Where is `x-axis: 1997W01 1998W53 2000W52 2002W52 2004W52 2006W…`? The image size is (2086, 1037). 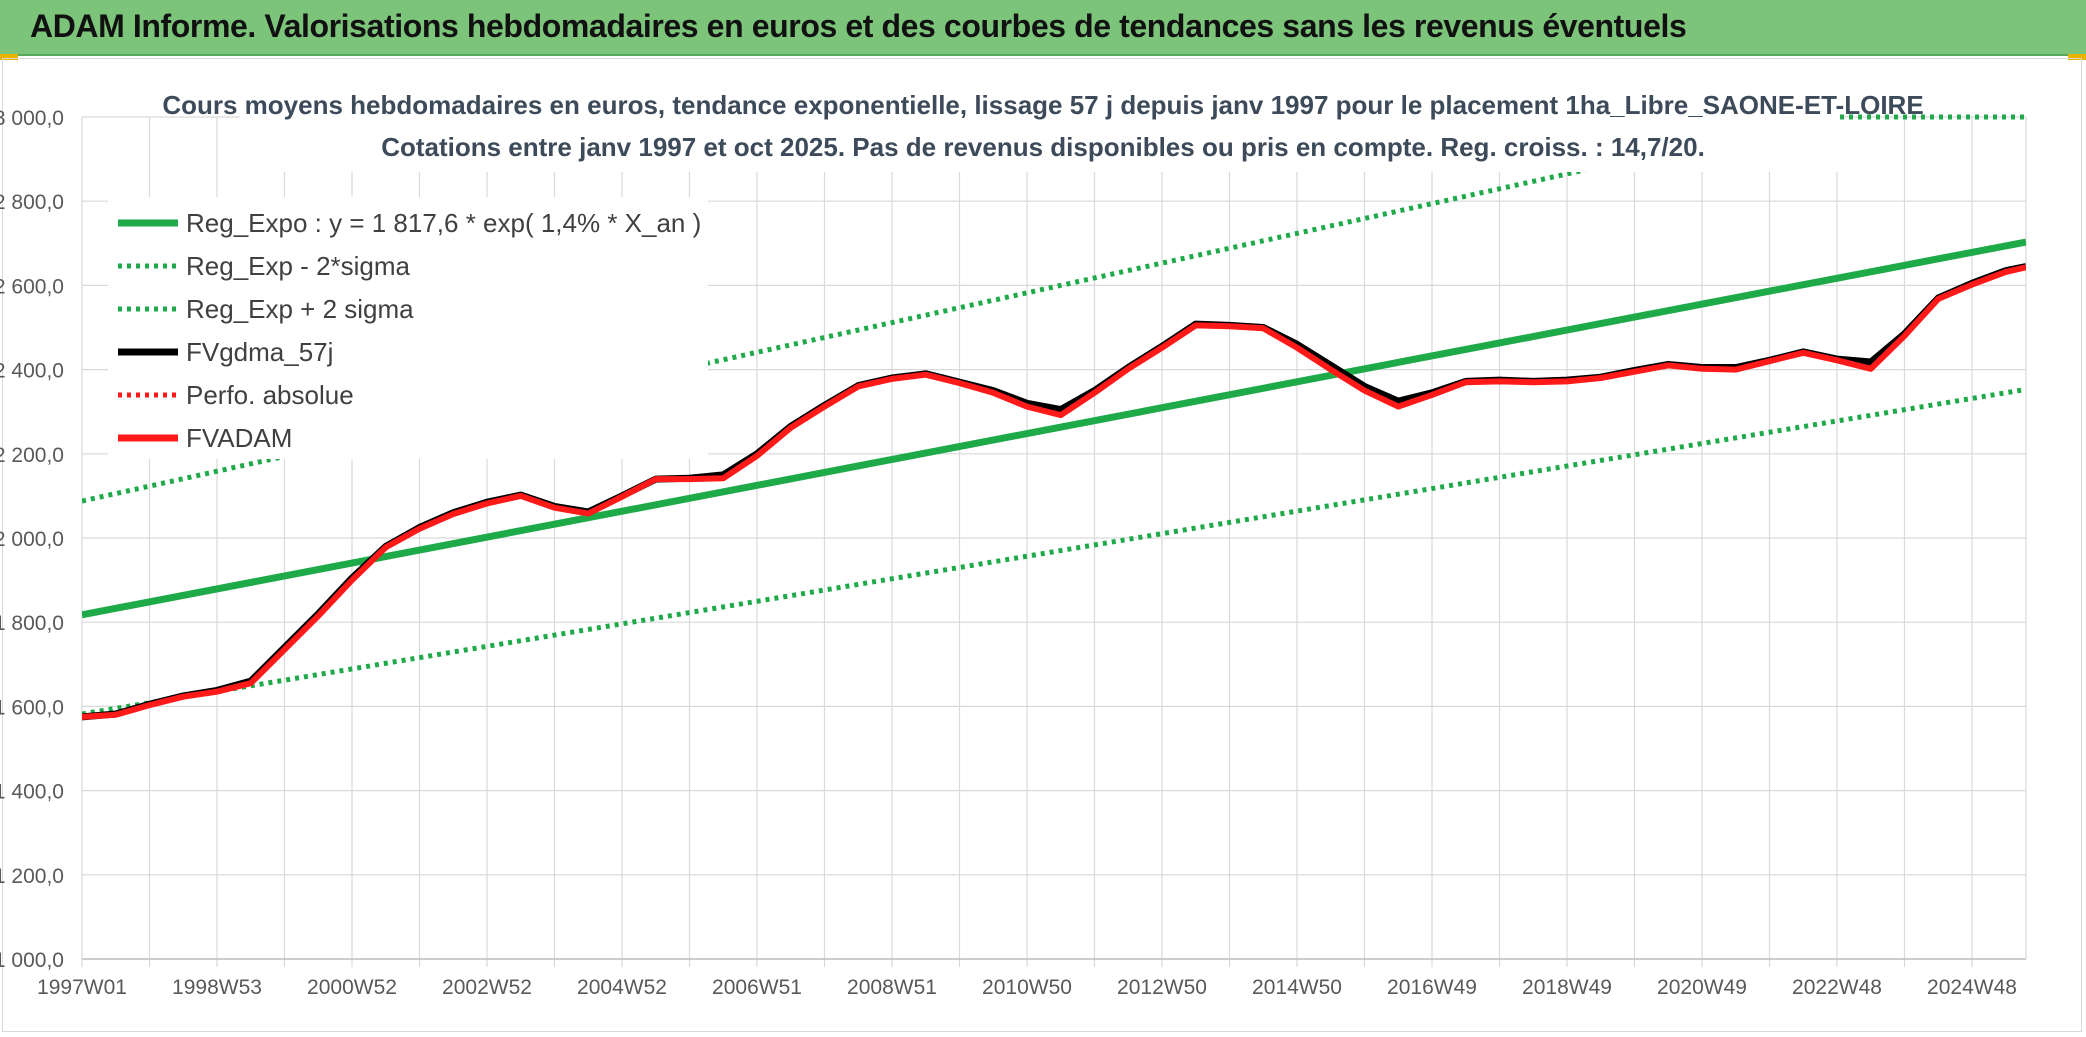
x-axis: 1997W01 1998W53 2000W52 2002W52 2004W52 2006W… is located at coordinates (1027, 987).